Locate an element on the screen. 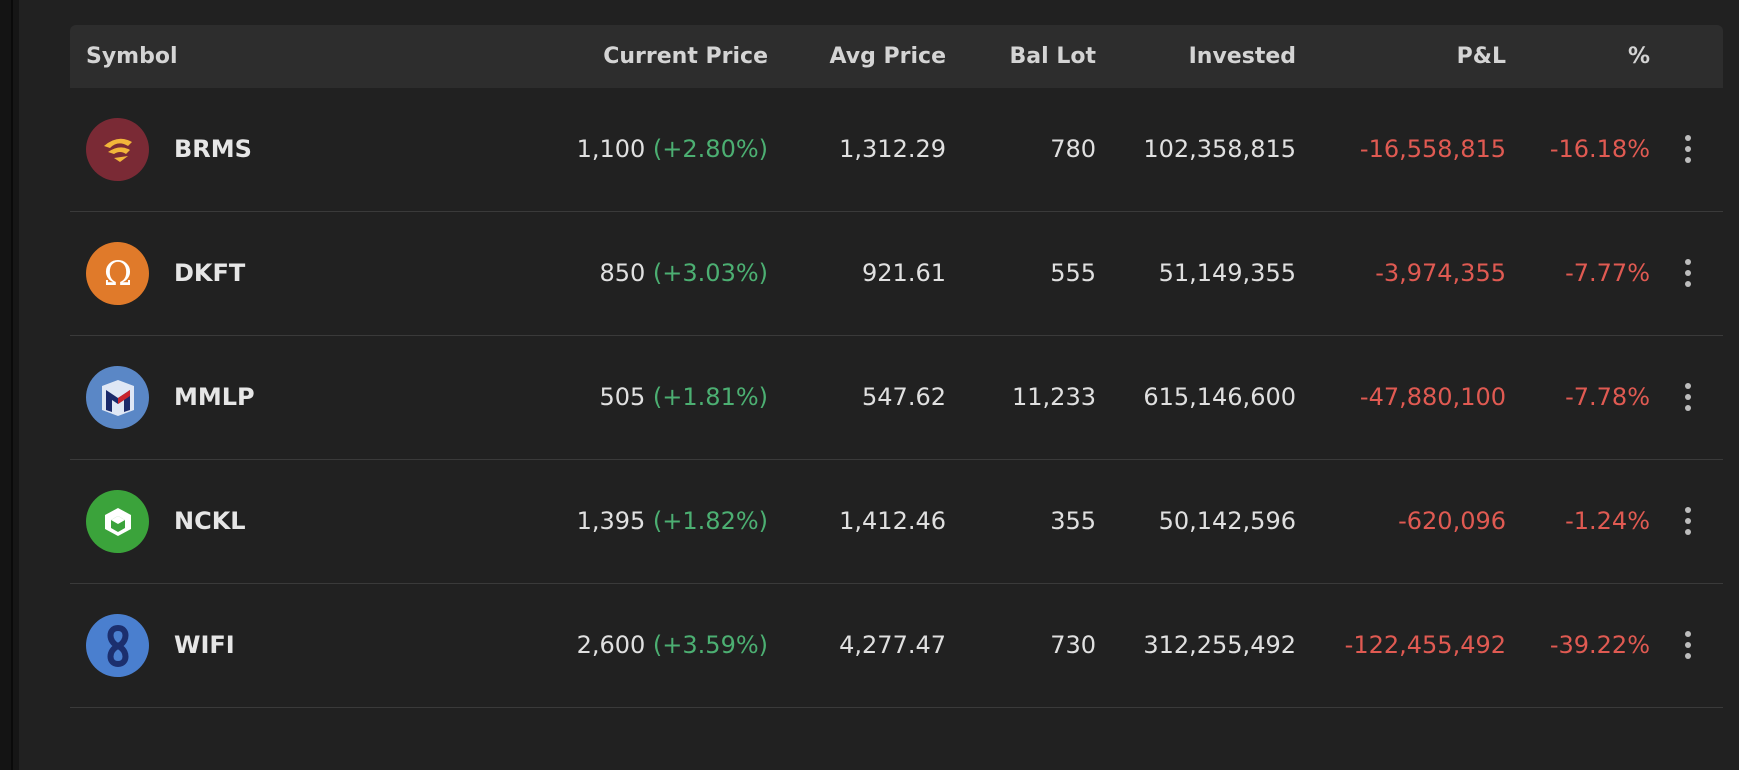 The image size is (1739, 770). symbol-label: NCKL is located at coordinates (210, 521).